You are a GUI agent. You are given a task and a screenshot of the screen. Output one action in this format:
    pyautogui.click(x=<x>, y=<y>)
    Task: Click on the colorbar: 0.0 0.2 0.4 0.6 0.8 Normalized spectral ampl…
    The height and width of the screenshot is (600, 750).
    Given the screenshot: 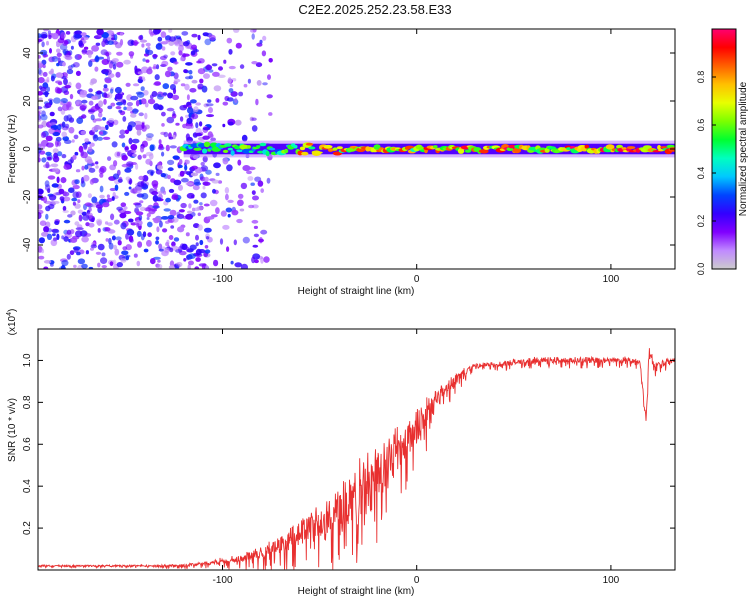 What is the action you would take?
    pyautogui.click(x=722, y=151)
    